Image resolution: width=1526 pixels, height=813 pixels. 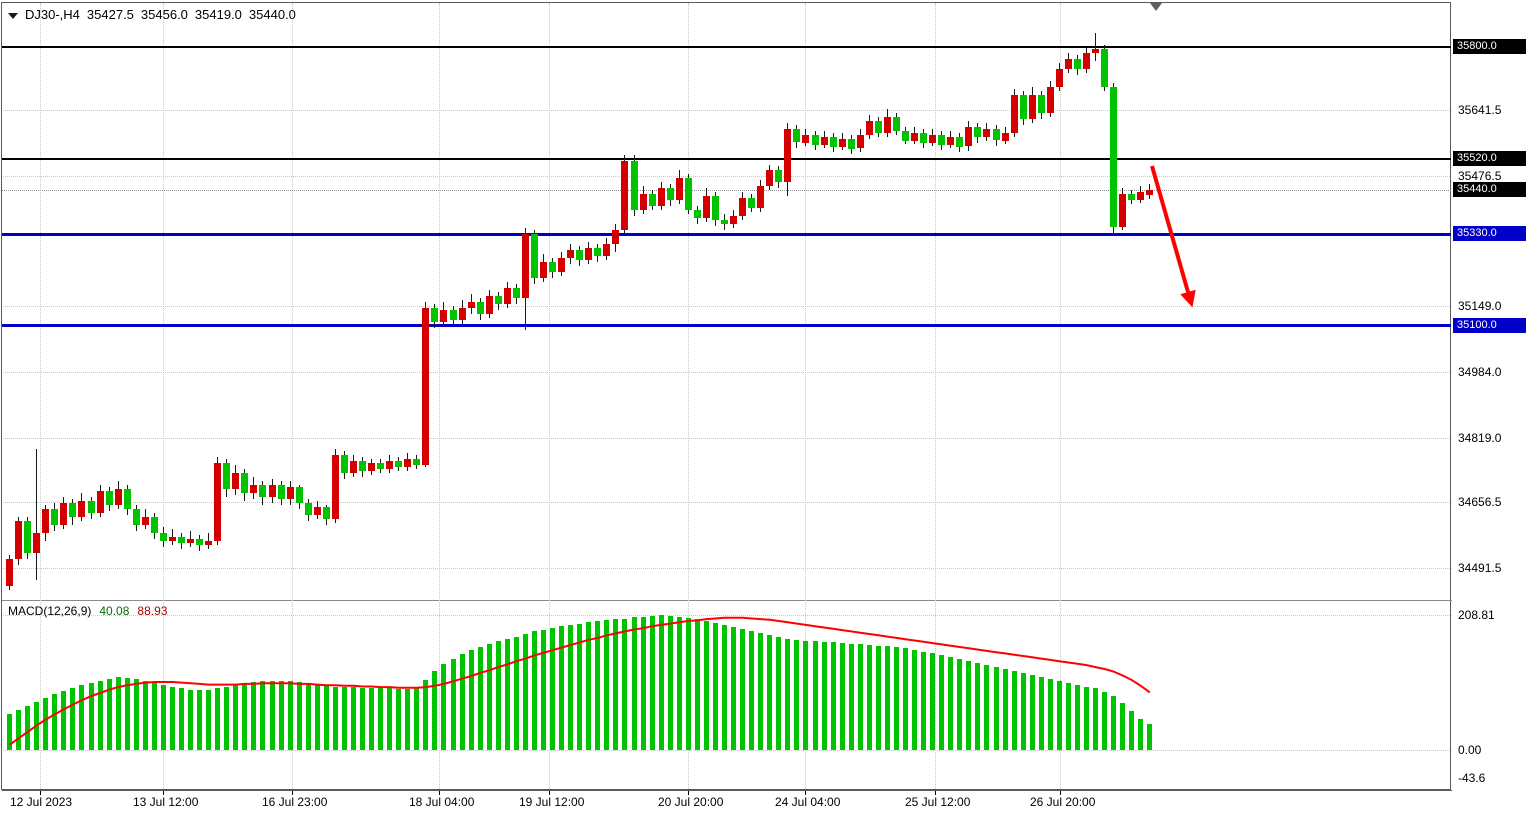 What do you see at coordinates (1480, 175) in the screenshot?
I see `price-axis-label: 35476.5` at bounding box center [1480, 175].